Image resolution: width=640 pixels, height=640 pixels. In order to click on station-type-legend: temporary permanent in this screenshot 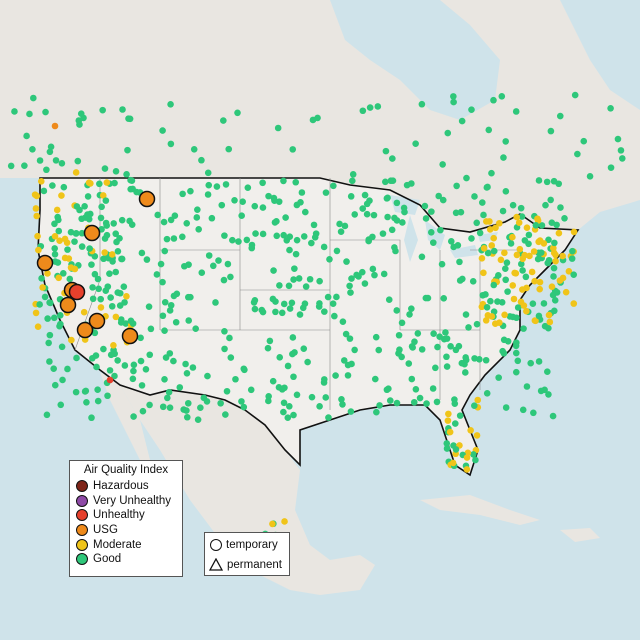, I will do `click(247, 554)`.